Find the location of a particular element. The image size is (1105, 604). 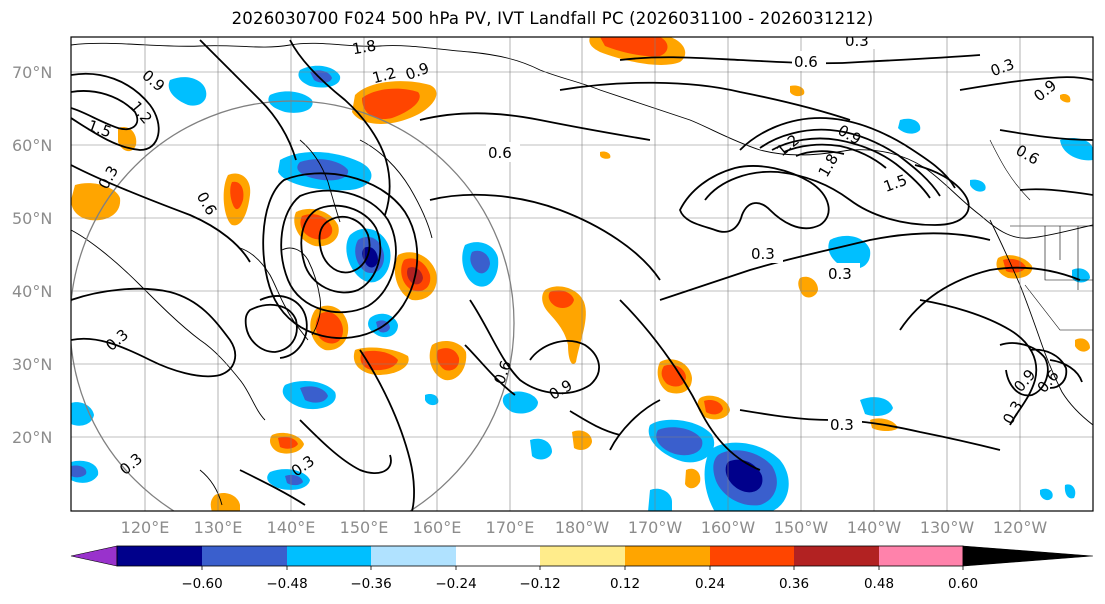

colorbar-tick-label: −0.36 is located at coordinates (370, 584).